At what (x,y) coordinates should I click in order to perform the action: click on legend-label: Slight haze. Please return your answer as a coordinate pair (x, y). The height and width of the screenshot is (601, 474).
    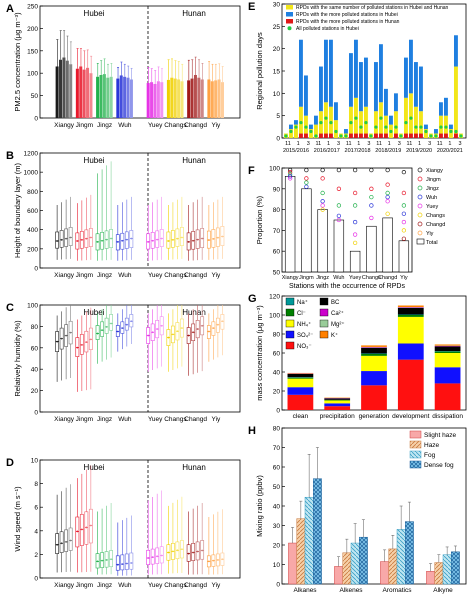
    Looking at the image, I should click on (440, 435).